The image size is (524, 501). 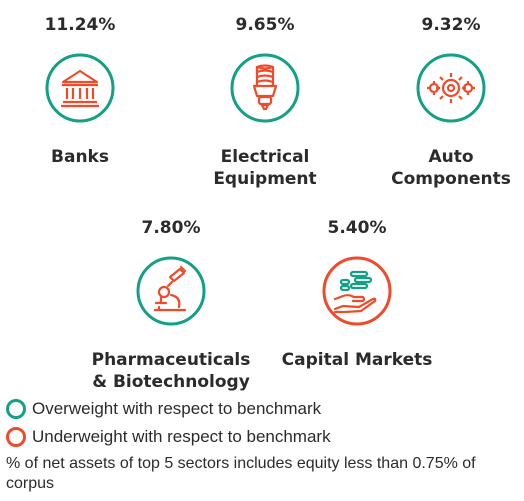 I want to click on sector-name: Capital Markets, so click(x=357, y=360).